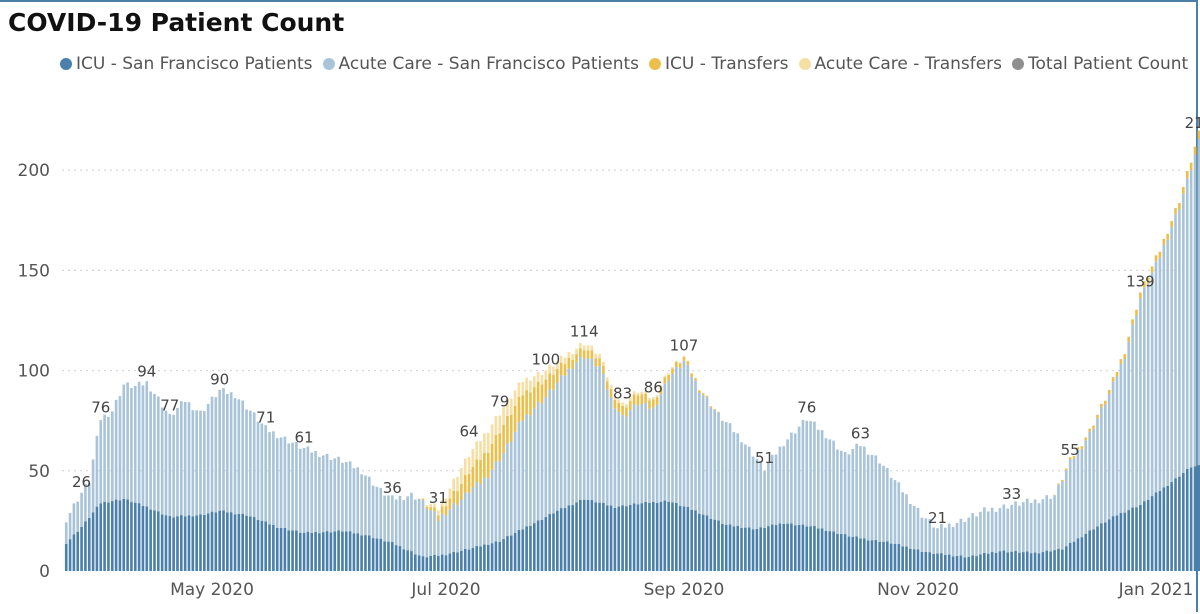  I want to click on x-tick-label: Jan 2021, so click(1156, 590).